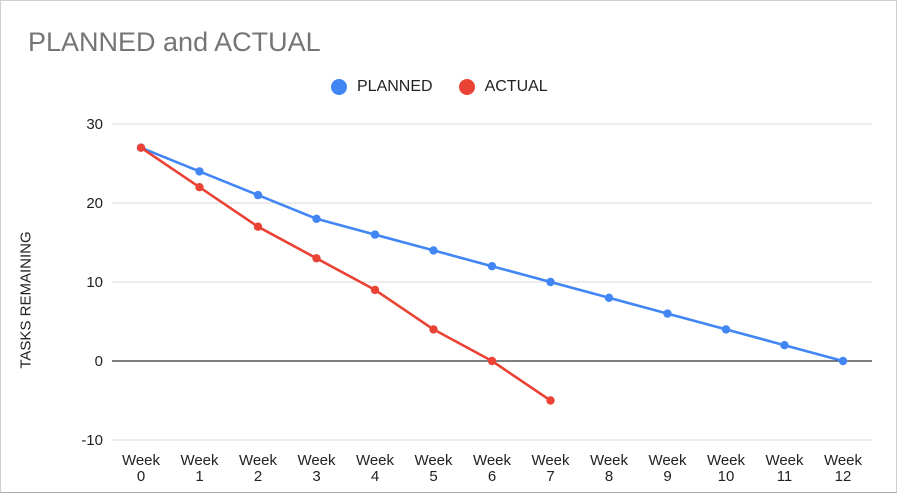 The image size is (897, 493). What do you see at coordinates (843, 468) in the screenshot?
I see `x-tick-label: Week 12` at bounding box center [843, 468].